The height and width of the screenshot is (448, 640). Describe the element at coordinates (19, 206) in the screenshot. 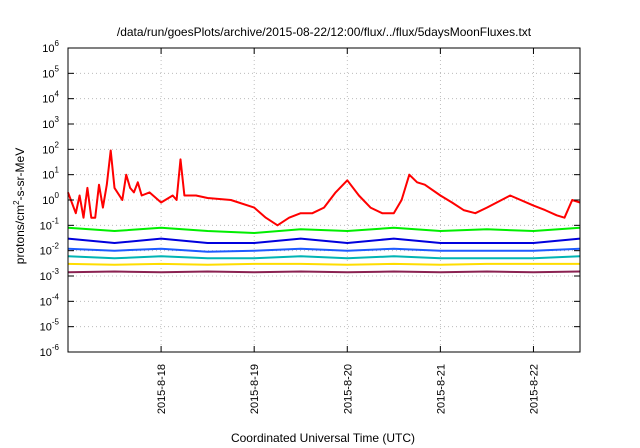

I see `y-axis-label: protons/cm2-s-sr-MeV` at that location.